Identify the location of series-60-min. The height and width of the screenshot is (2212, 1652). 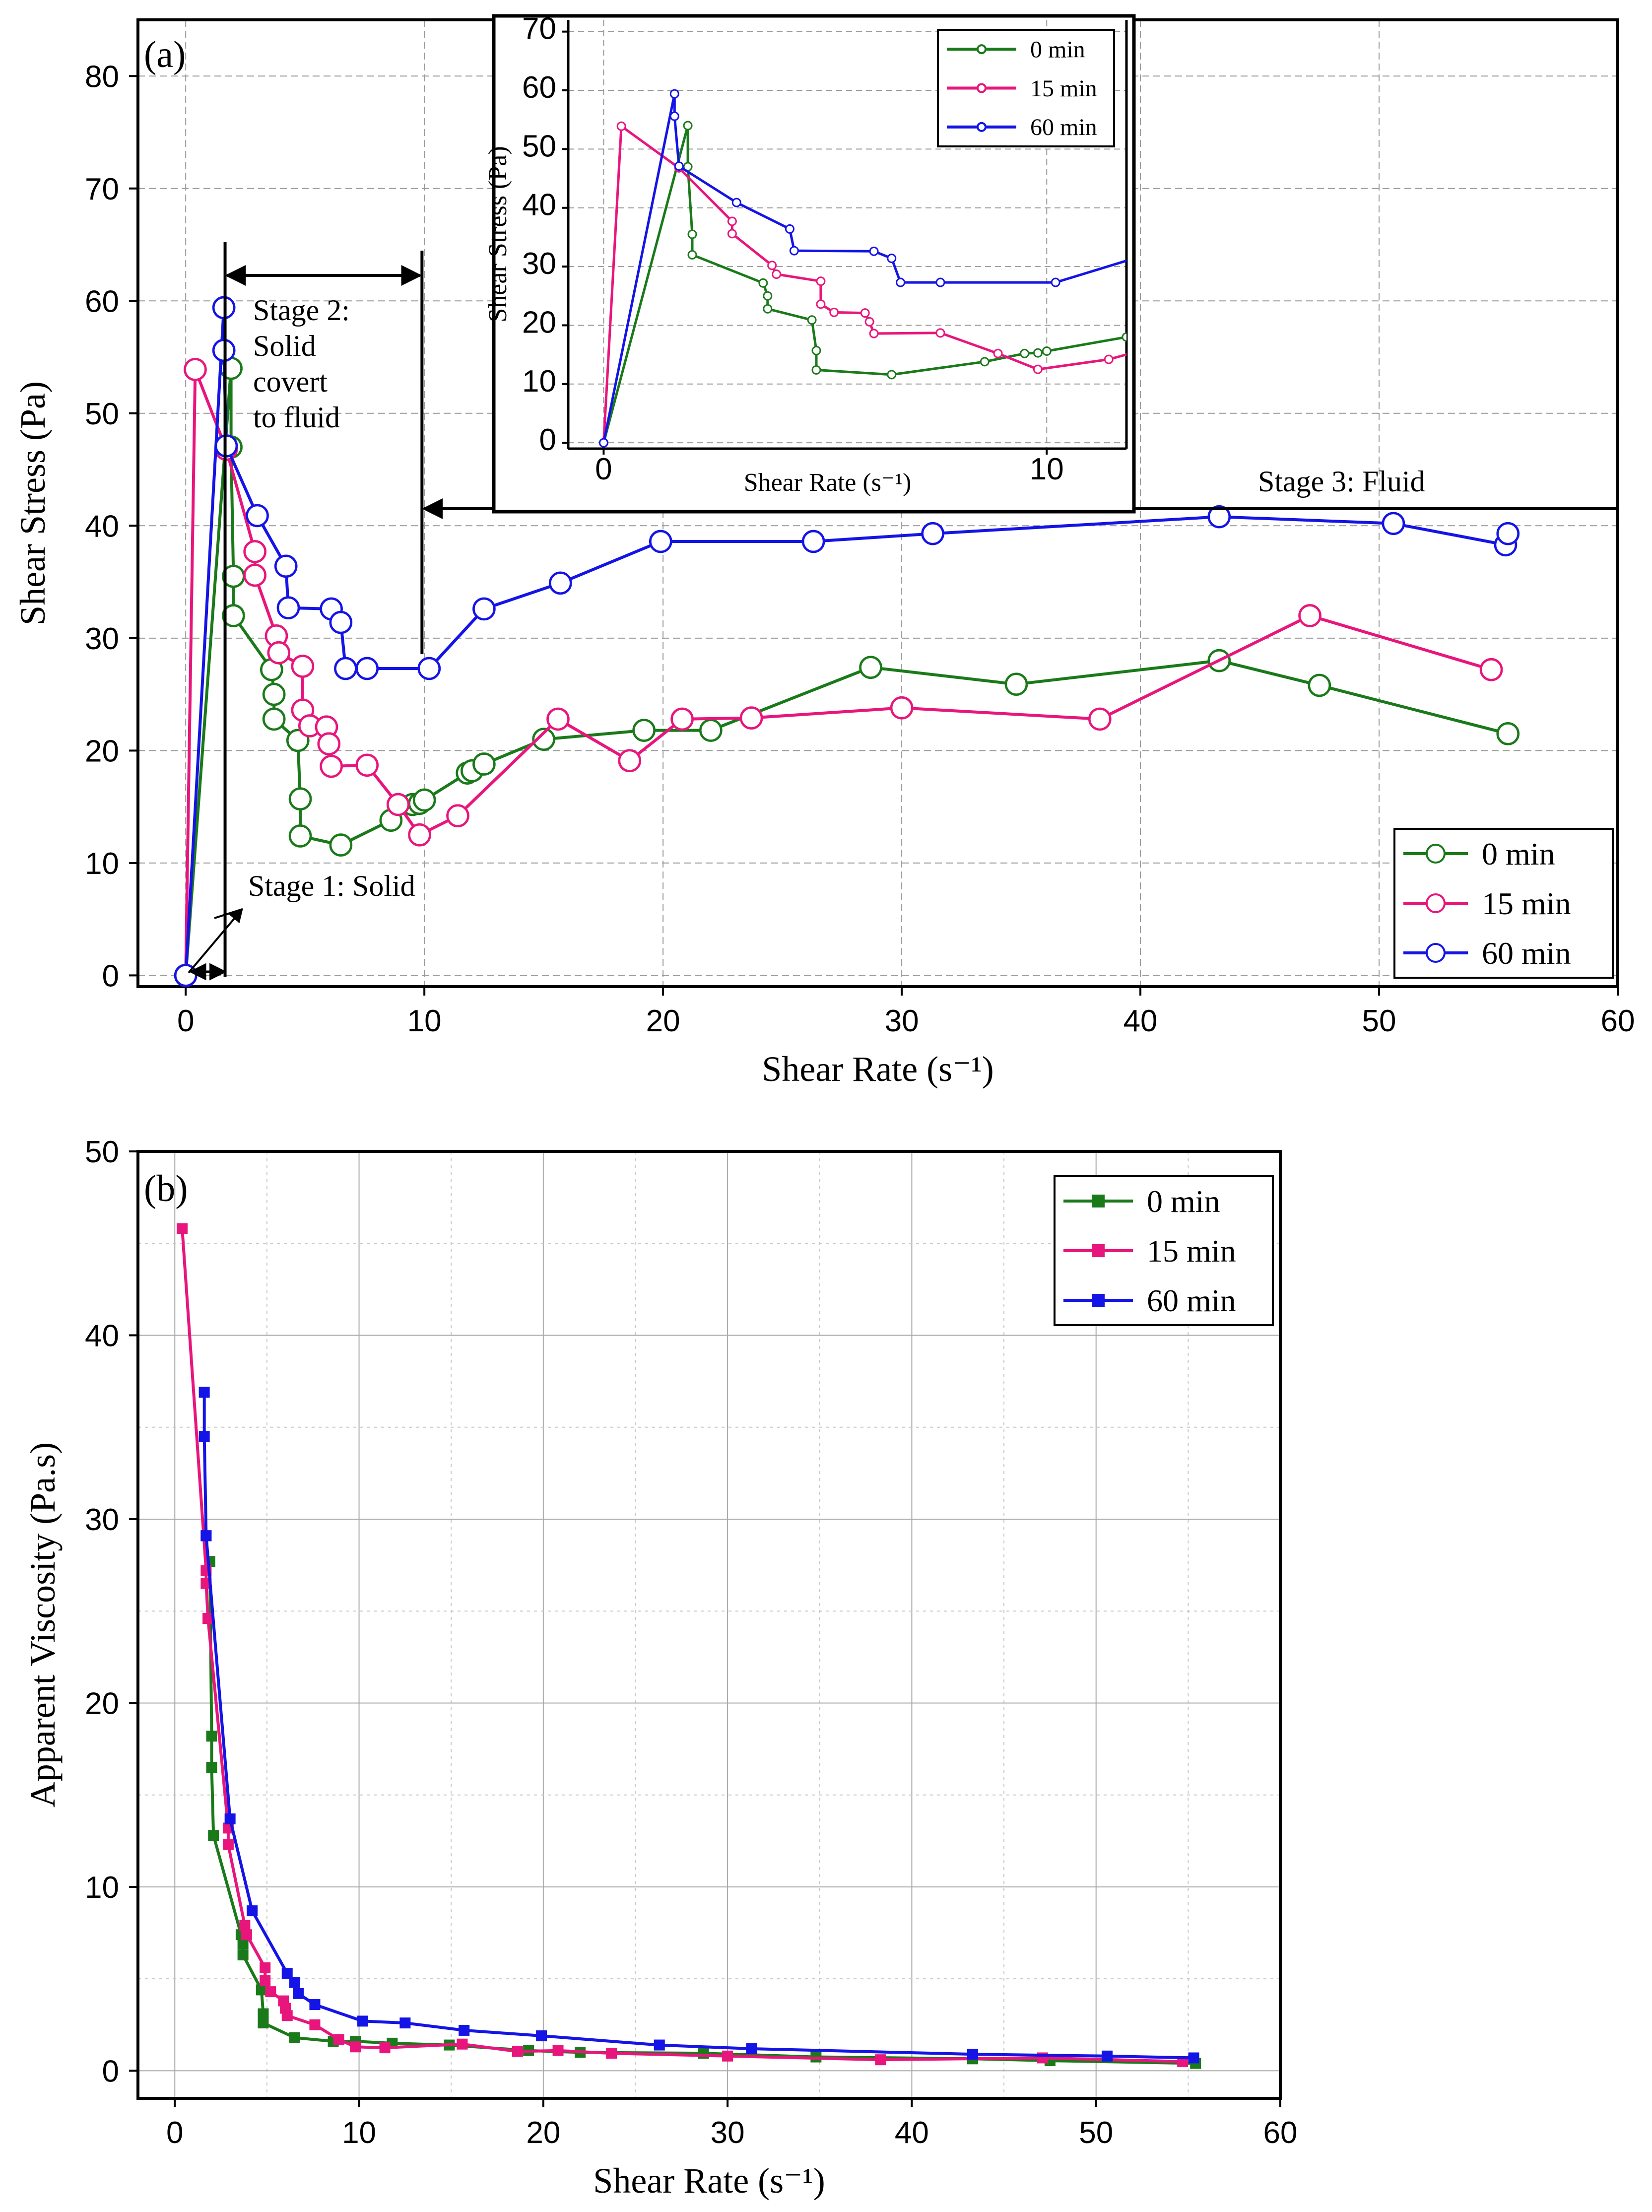
(880, 268).